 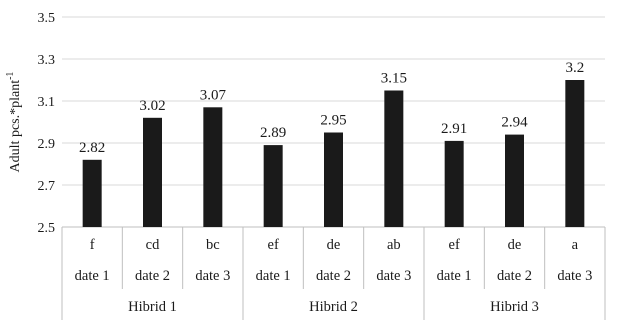 I want to click on y-tick-label: 2.5, so click(x=47, y=228).